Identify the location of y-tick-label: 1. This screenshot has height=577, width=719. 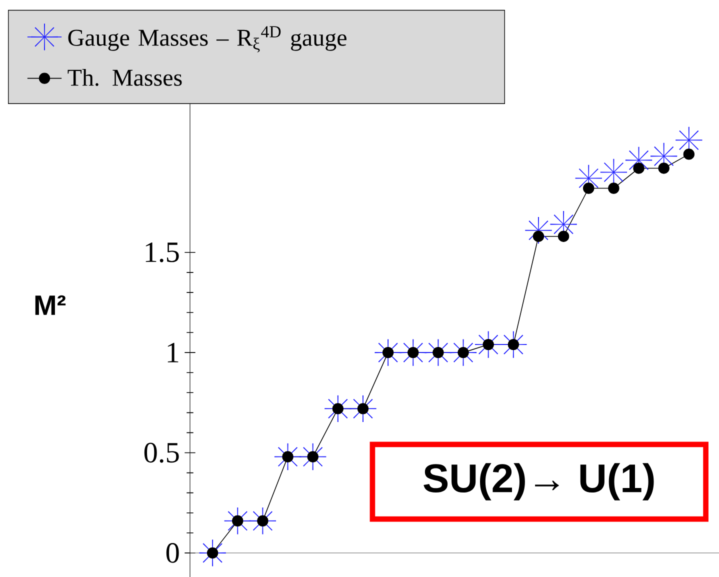
(173, 352).